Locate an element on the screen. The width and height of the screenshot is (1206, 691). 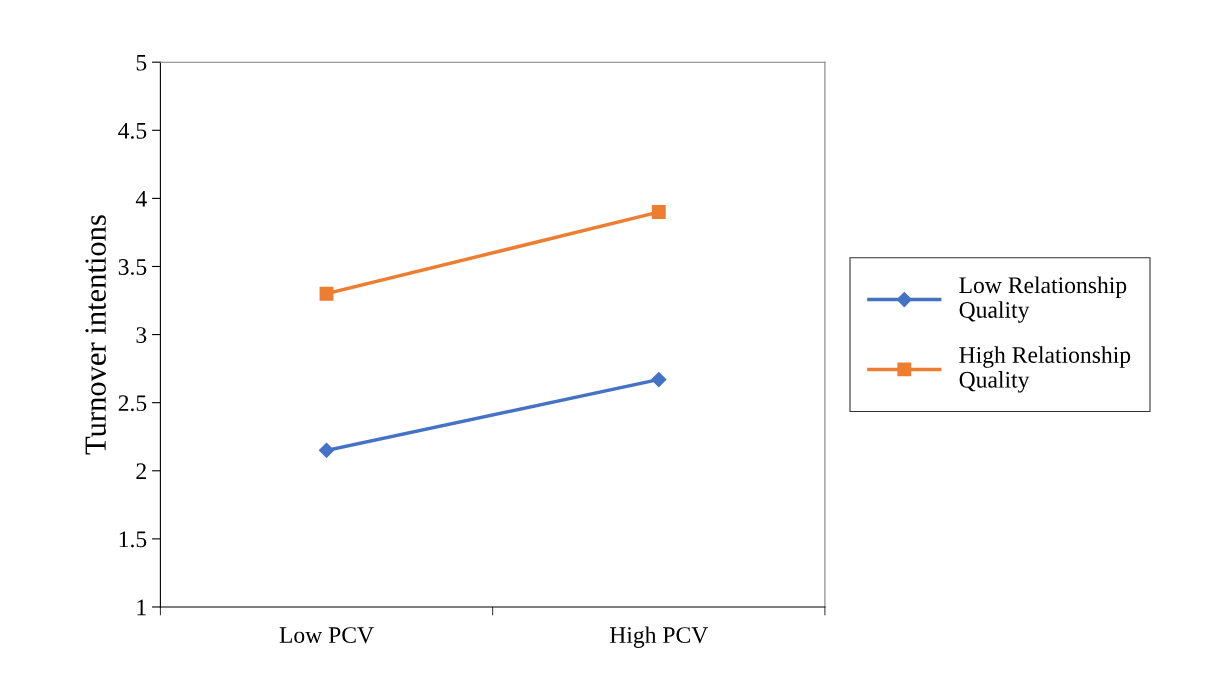
y-tick-label: 3 is located at coordinates (141, 335).